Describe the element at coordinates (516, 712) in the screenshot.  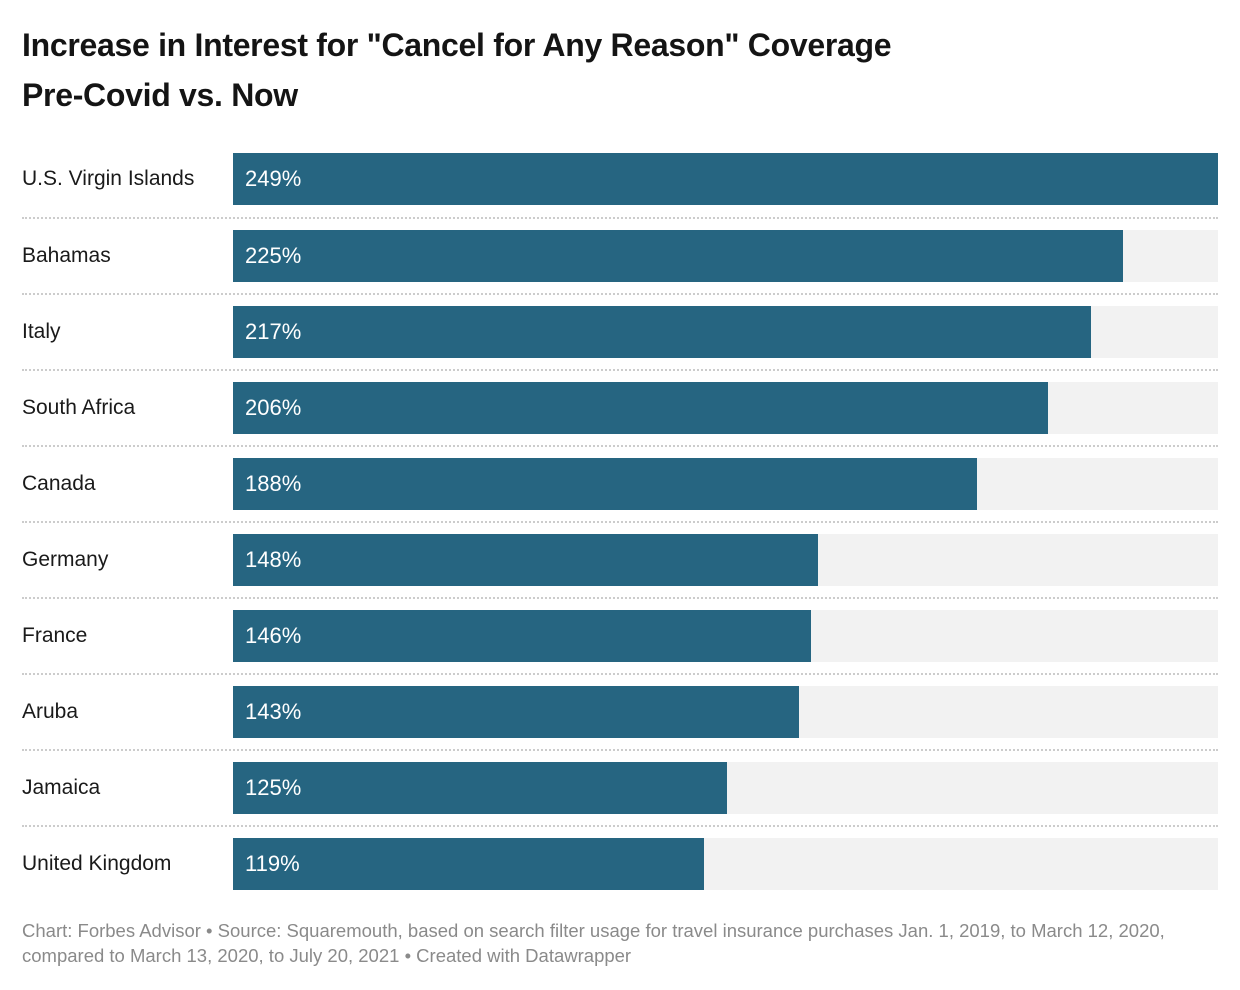
I see `bar: 143%` at that location.